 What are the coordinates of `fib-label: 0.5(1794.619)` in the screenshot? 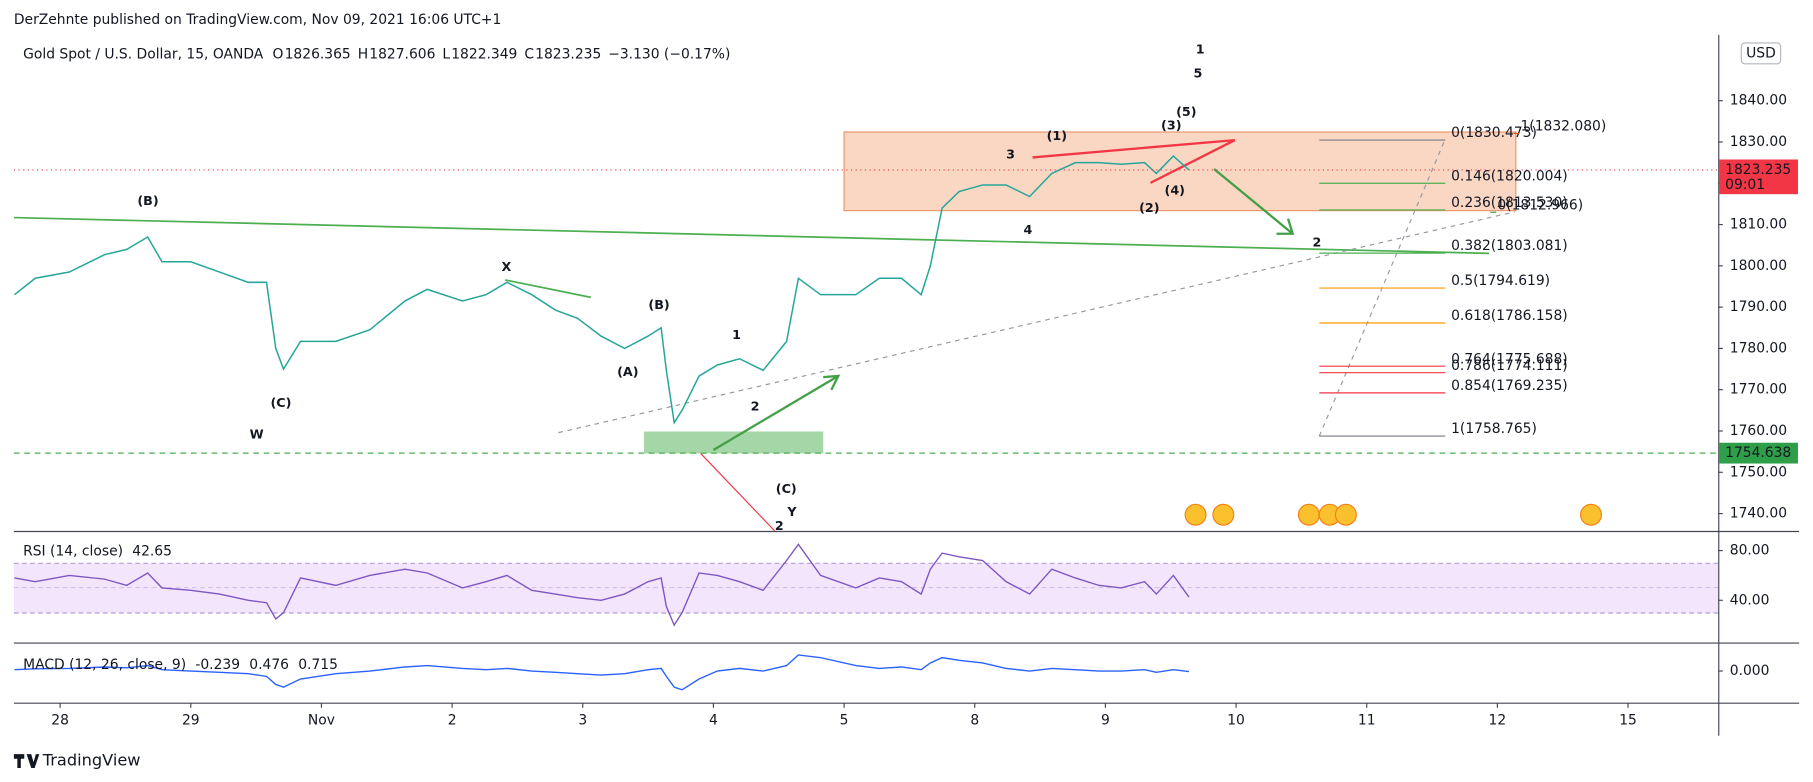 It's located at (1500, 281).